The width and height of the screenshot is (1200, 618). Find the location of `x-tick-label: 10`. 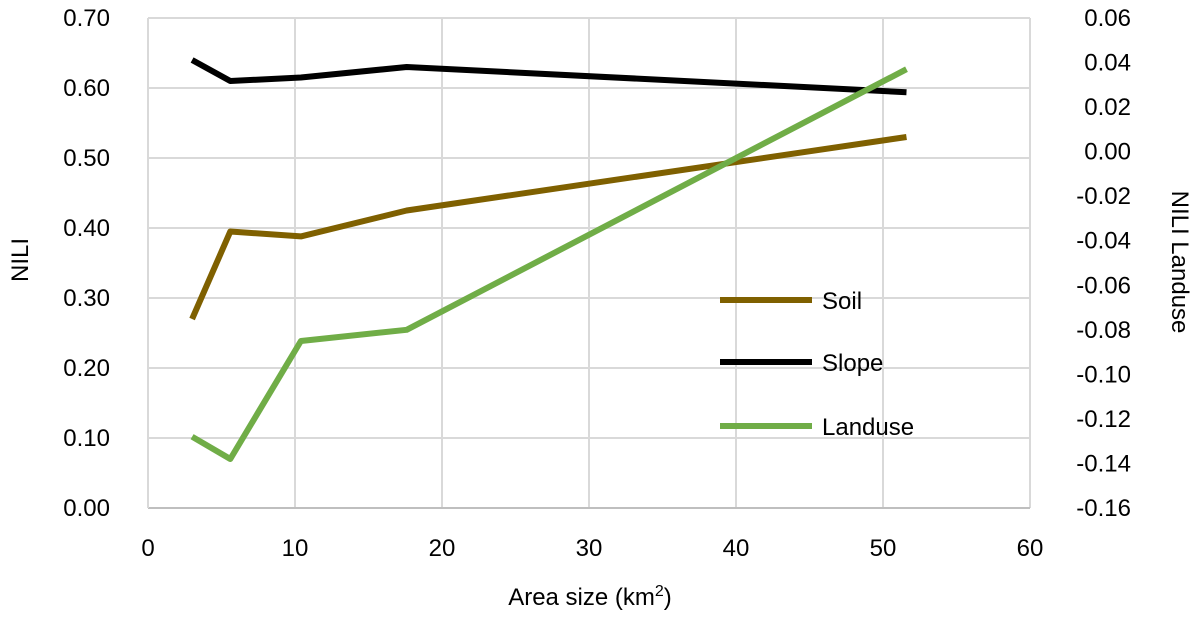

x-tick-label: 10 is located at coordinates (295, 548).